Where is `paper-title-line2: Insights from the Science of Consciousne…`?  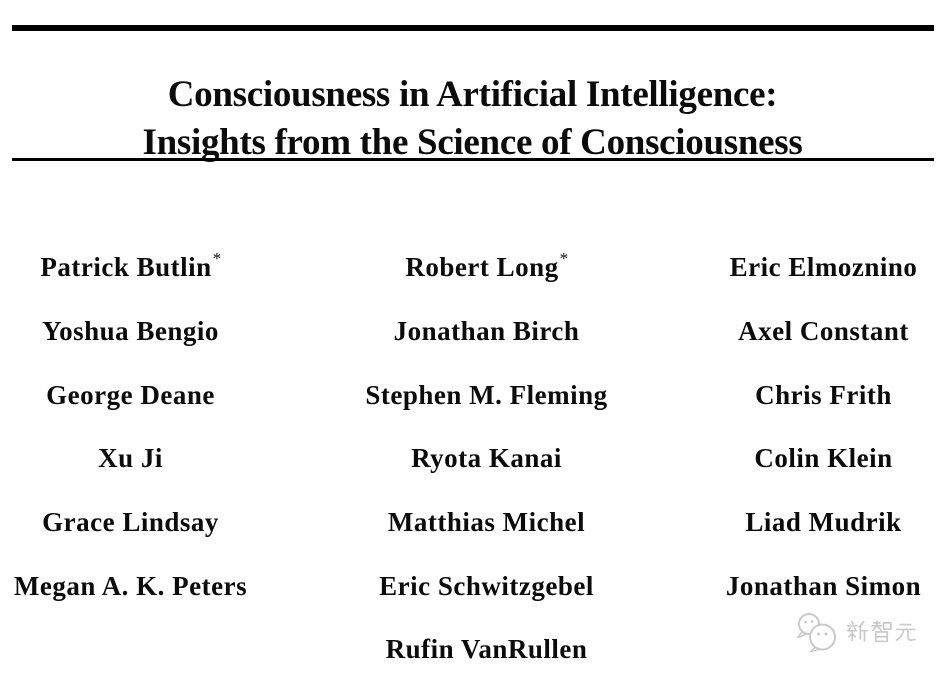 paper-title-line2: Insights from the Science of Consciousne… is located at coordinates (472, 142).